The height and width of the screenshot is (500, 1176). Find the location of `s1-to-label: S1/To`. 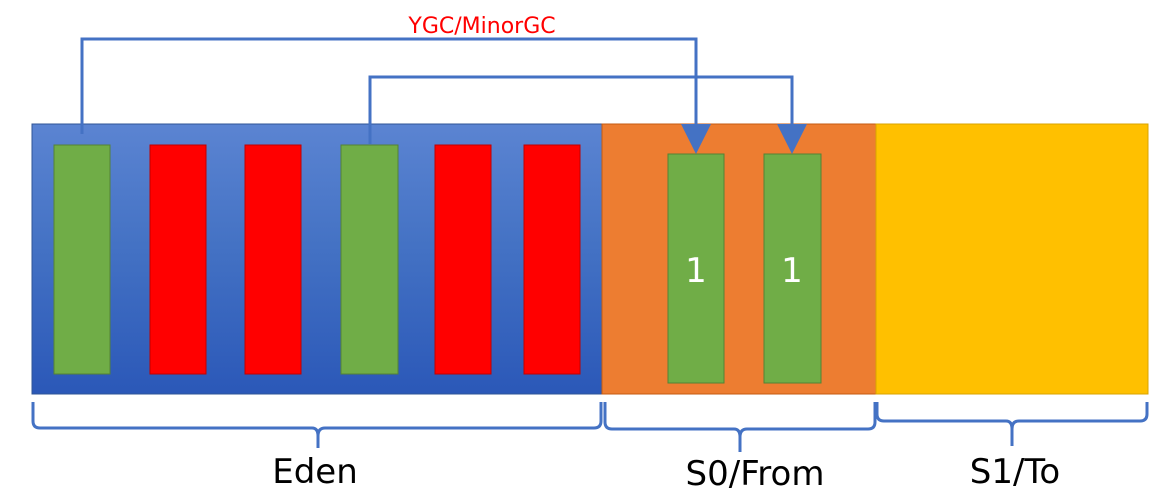

s1-to-label: S1/To is located at coordinates (1015, 472).